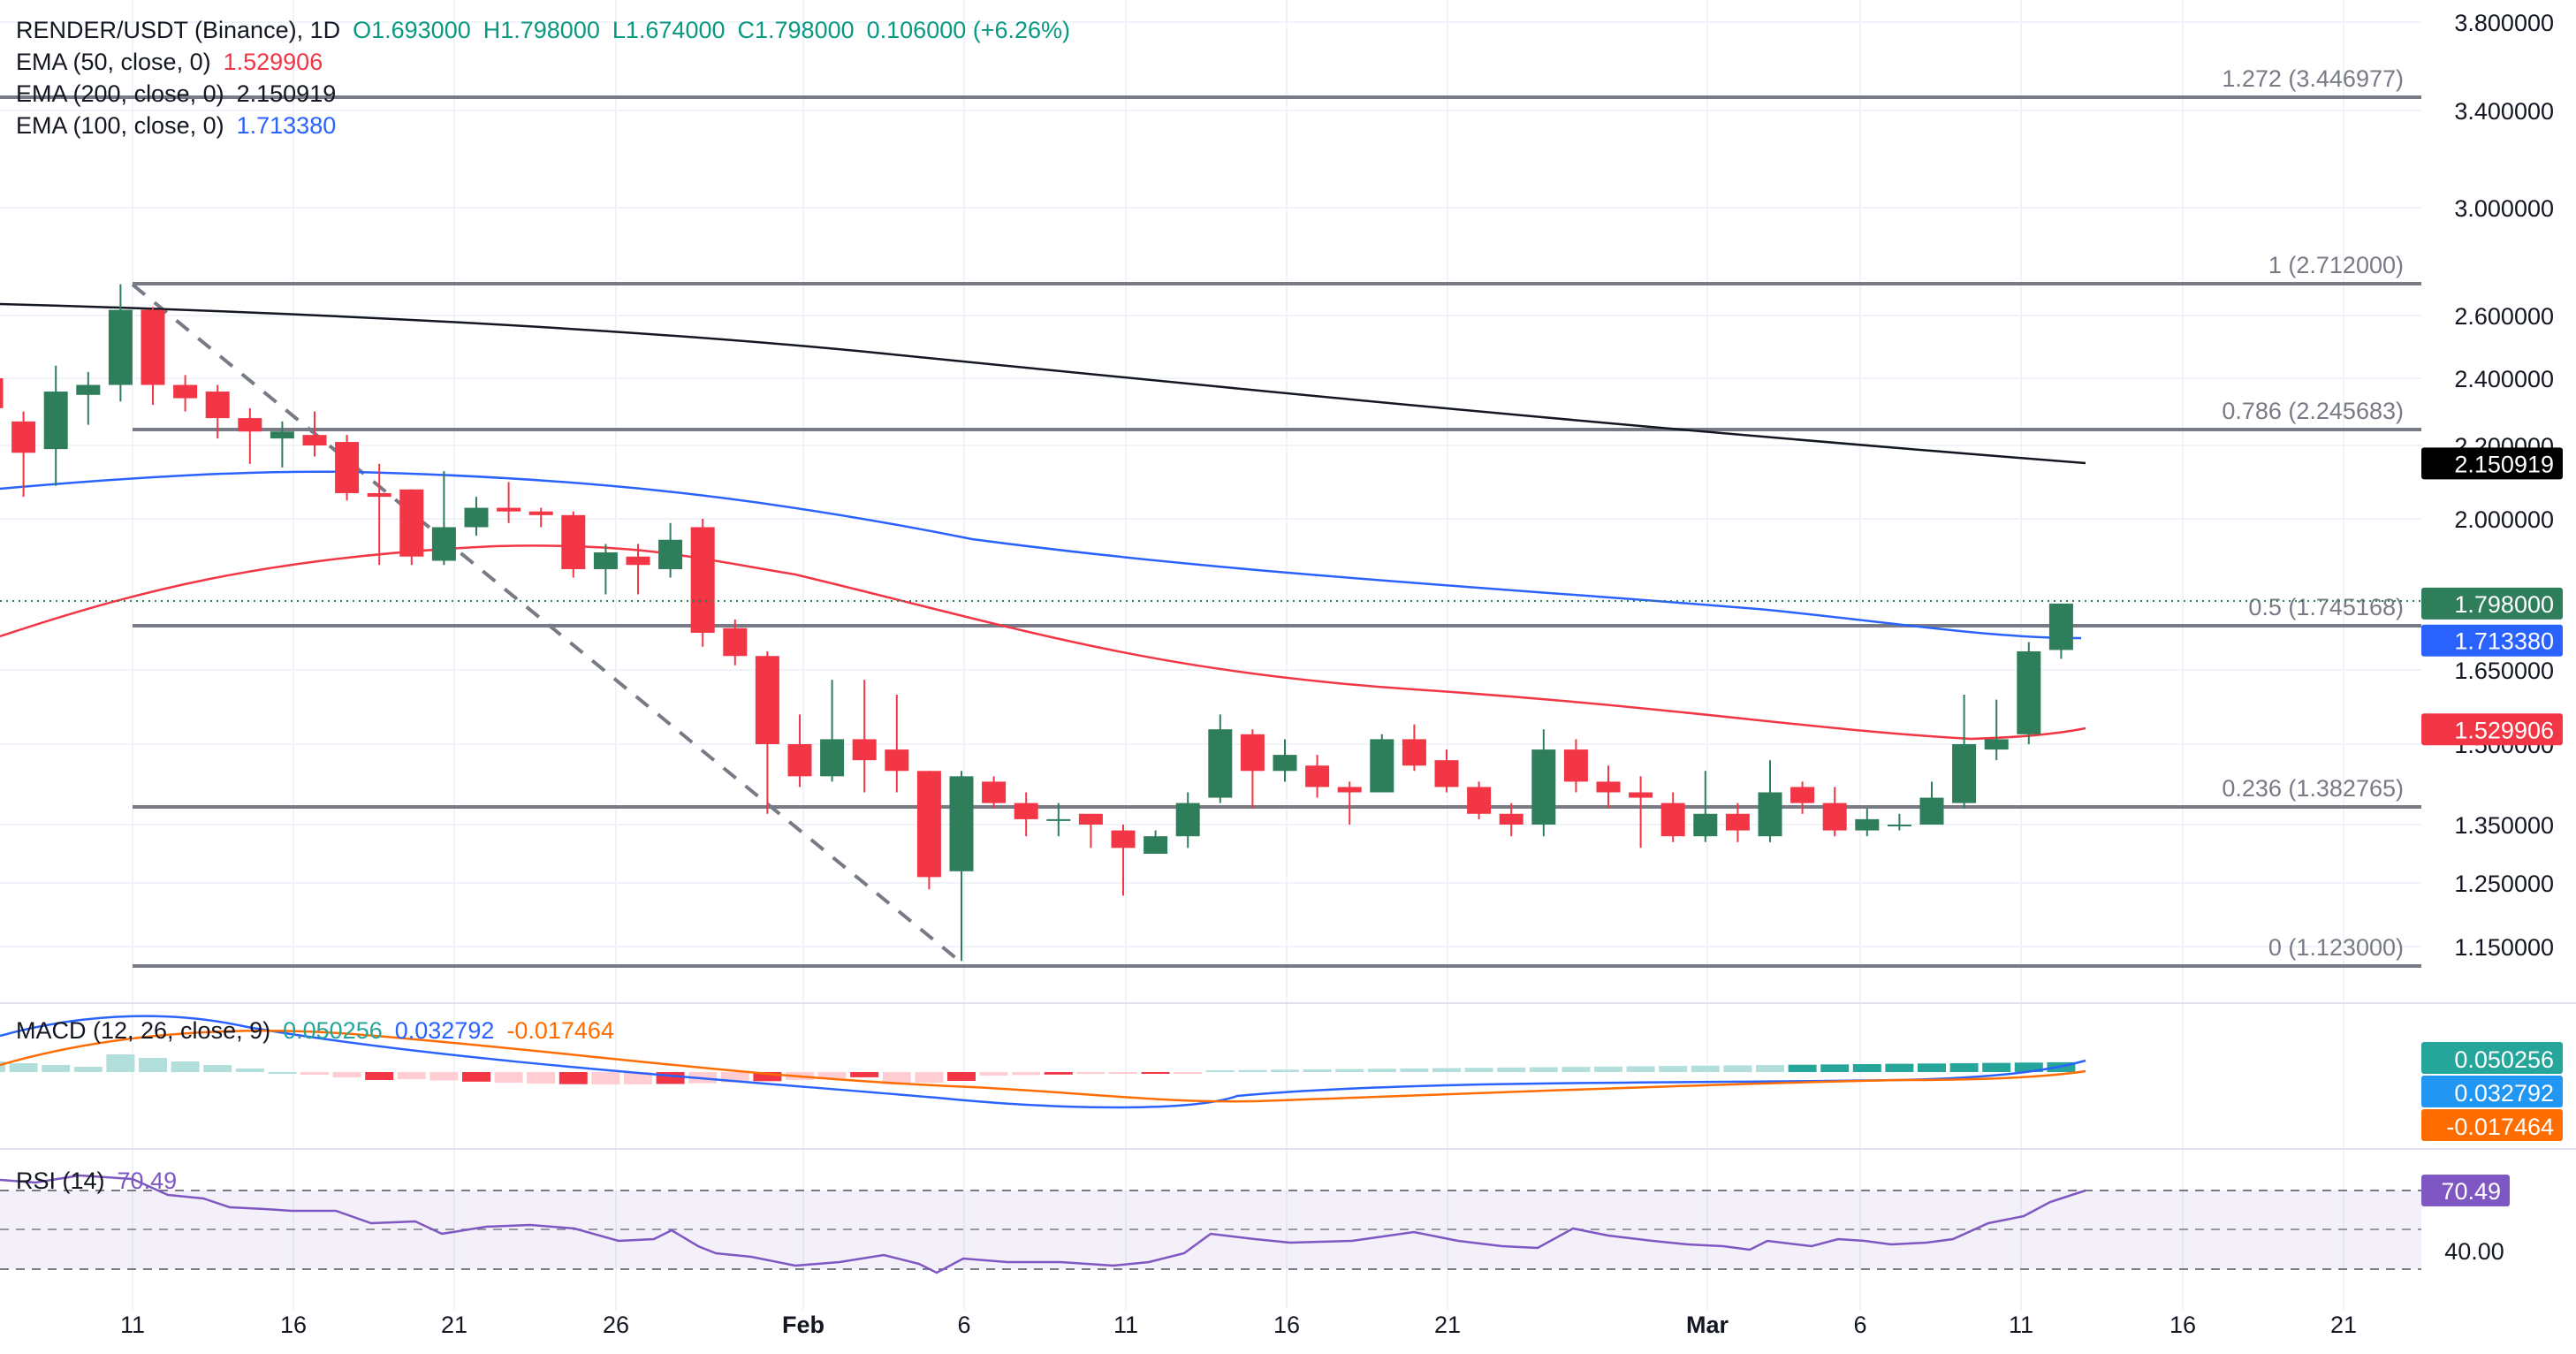 The image size is (2576, 1354). I want to click on ema100-legend: EMA (100, close, 0) 1.713380, so click(182, 126).